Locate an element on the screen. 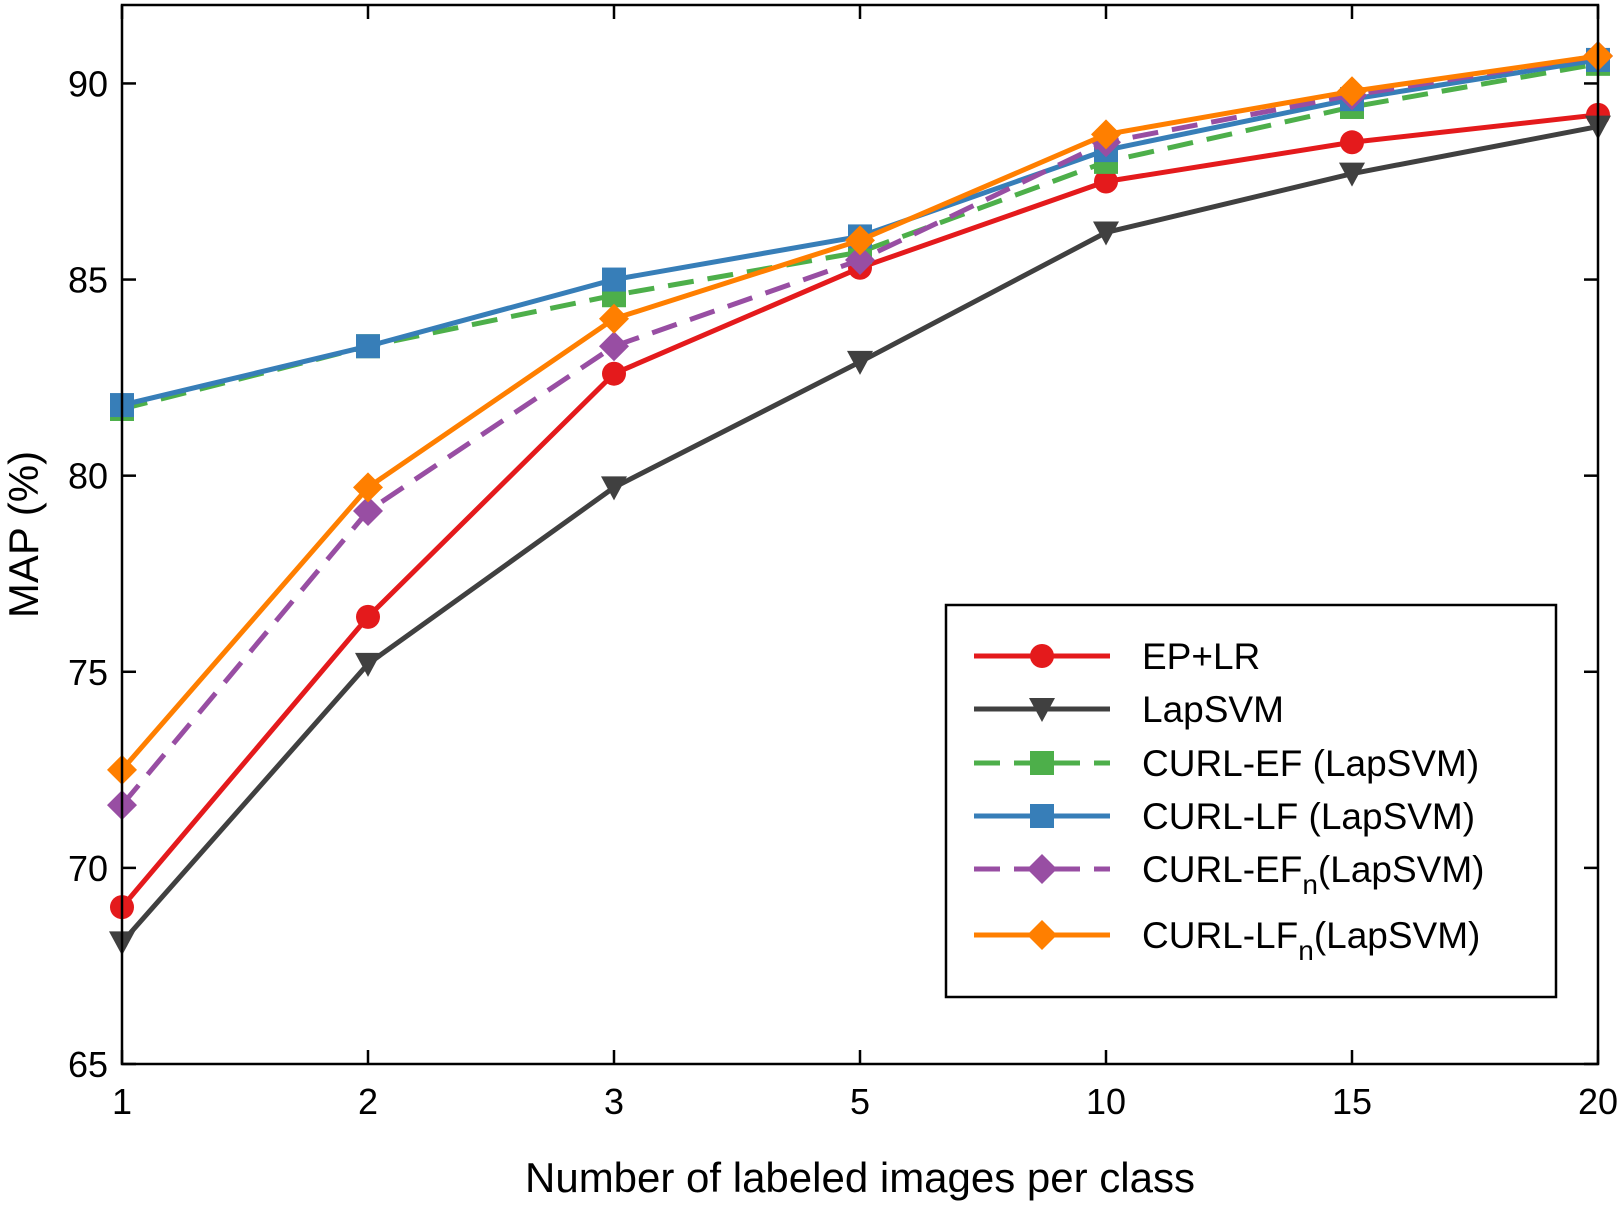 Image resolution: width=1618 pixels, height=1205 pixels. y-tick-label: 80 is located at coordinates (88, 476).